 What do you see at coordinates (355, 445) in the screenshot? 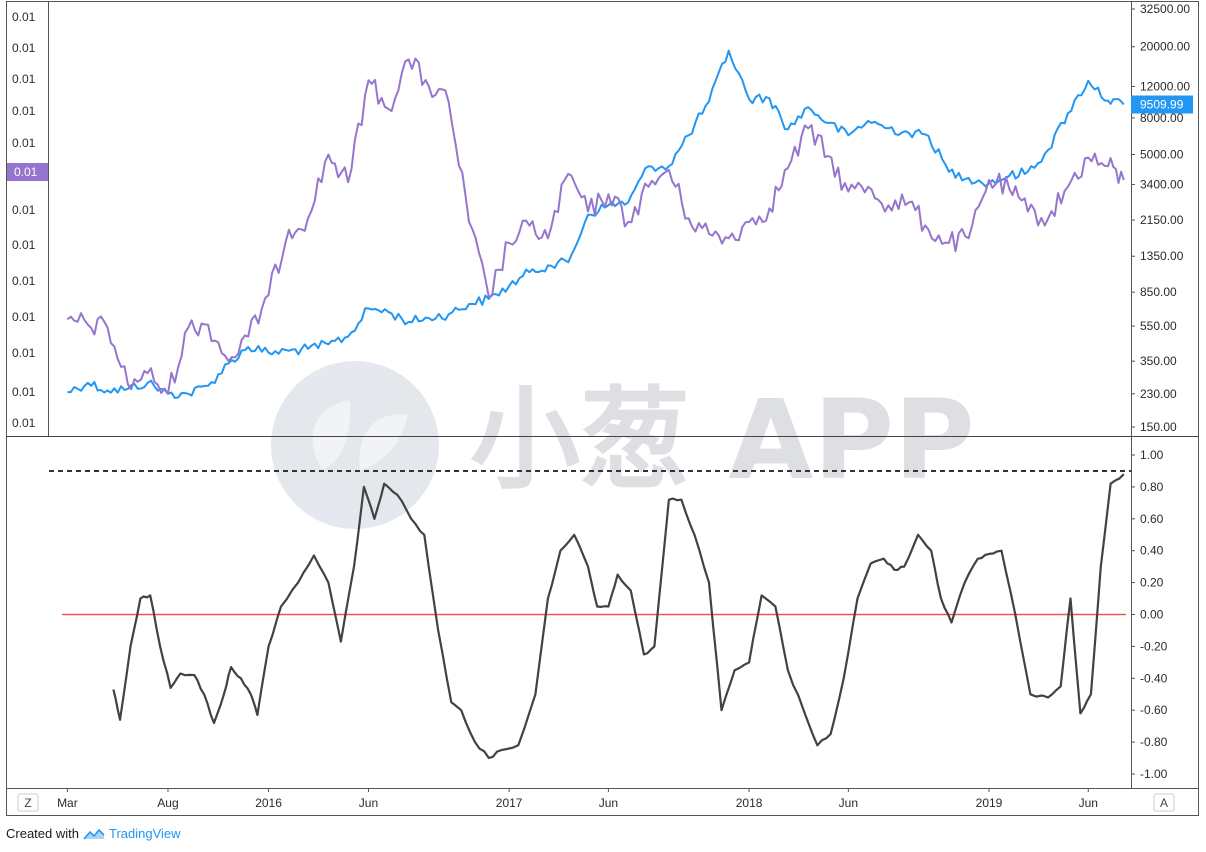
I see `watermark-logo-icon` at bounding box center [355, 445].